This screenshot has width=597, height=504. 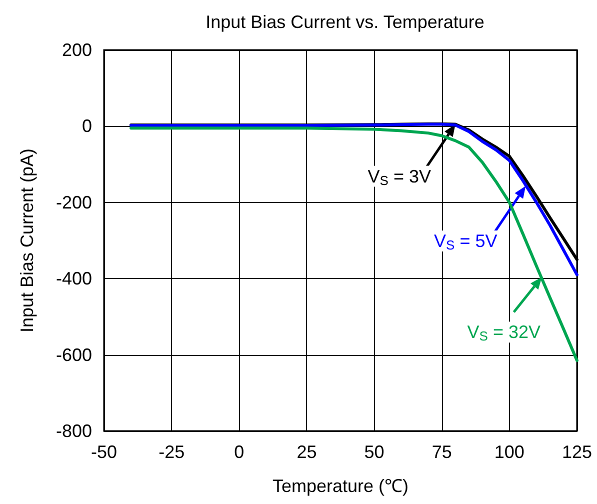 What do you see at coordinates (27, 240) in the screenshot?
I see `y-axis-title: Input Bias Current (pA)` at bounding box center [27, 240].